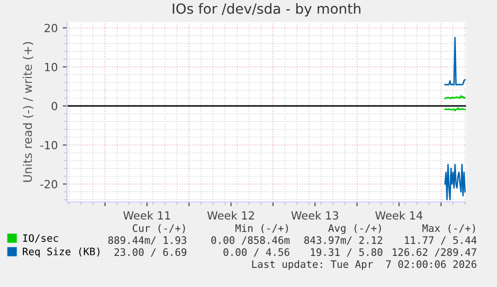 Image resolution: width=497 pixels, height=287 pixels. I want to click on text: Max (-/+), so click(448, 229).